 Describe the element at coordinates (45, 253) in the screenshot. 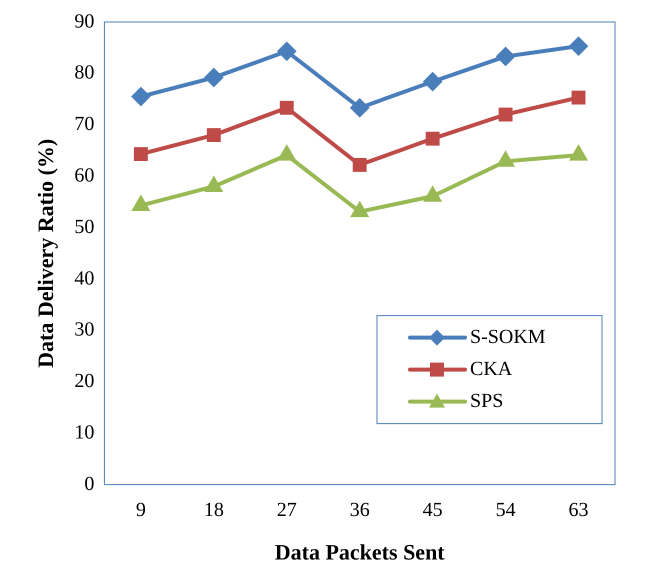

I see `y-axis-title: Data Delivery Ratio (%)` at that location.